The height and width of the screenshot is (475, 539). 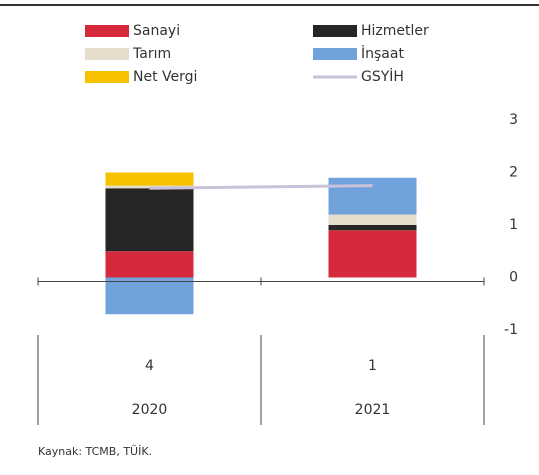 I want to click on y-tick-label: 0, so click(x=513, y=278).